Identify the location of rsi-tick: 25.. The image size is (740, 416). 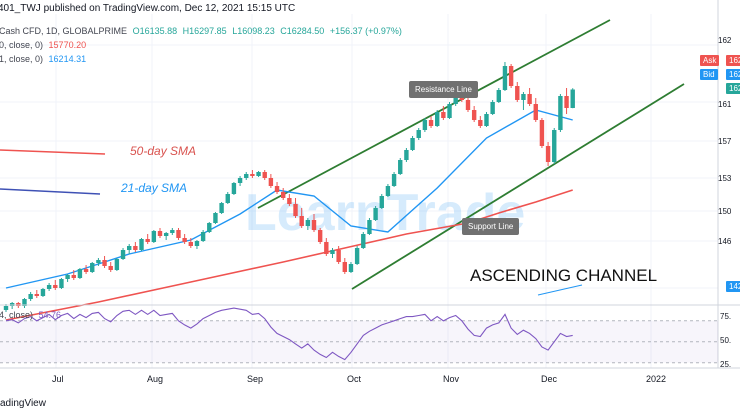
(726, 364).